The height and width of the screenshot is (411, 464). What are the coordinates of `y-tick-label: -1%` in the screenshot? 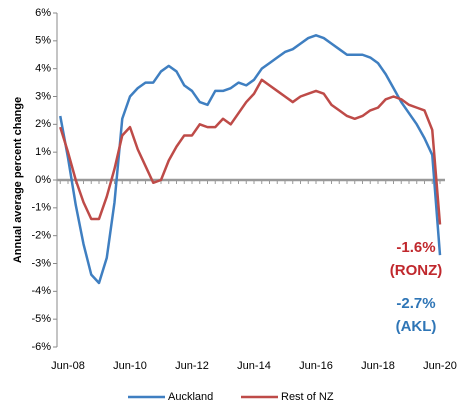 It's located at (41, 208).